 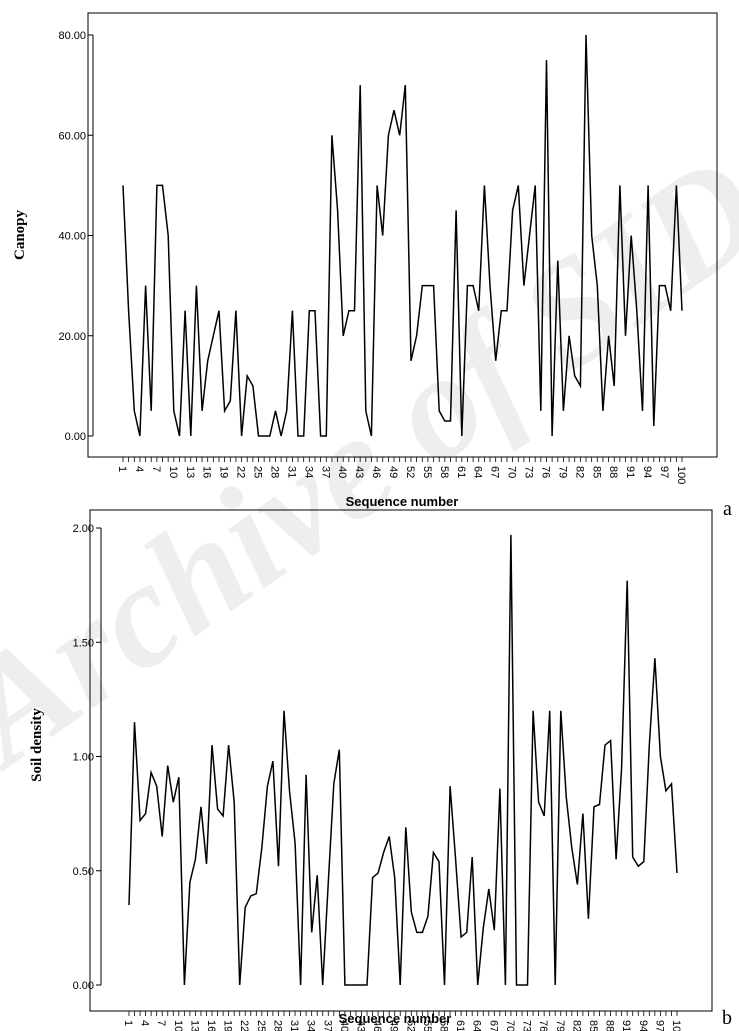 I want to click on panel-label-a: a, so click(x=727, y=509).